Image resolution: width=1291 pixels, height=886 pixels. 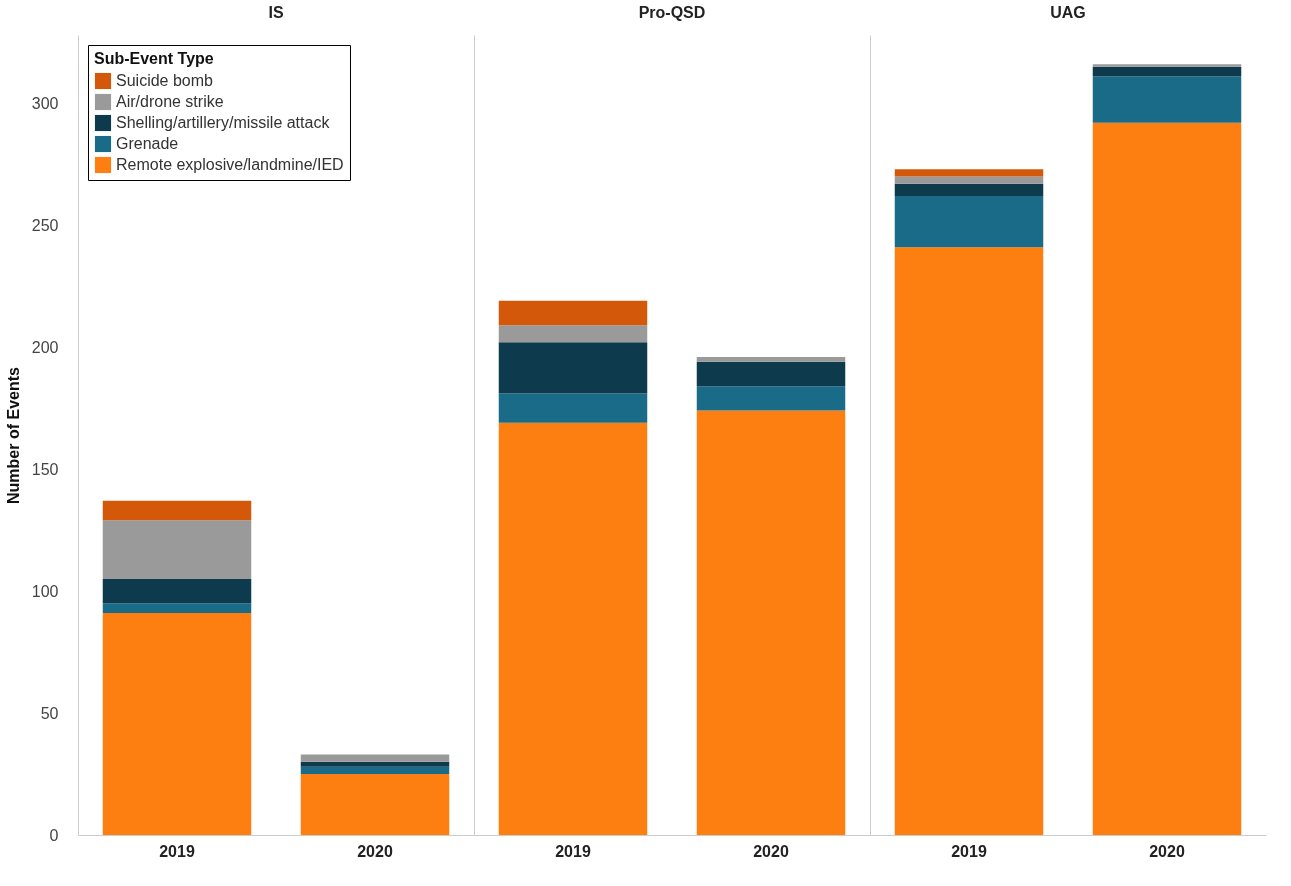 What do you see at coordinates (45, 469) in the screenshot?
I see `y-tick-label: 150` at bounding box center [45, 469].